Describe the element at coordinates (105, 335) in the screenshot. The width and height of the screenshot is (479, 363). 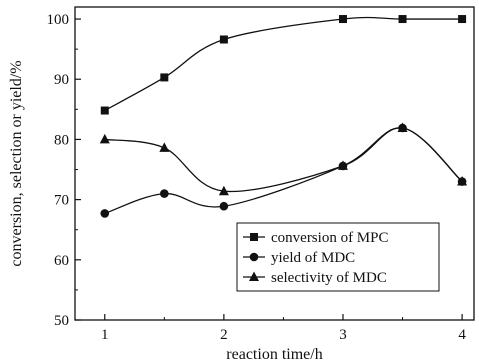
I see `x-tick-label: 1` at that location.